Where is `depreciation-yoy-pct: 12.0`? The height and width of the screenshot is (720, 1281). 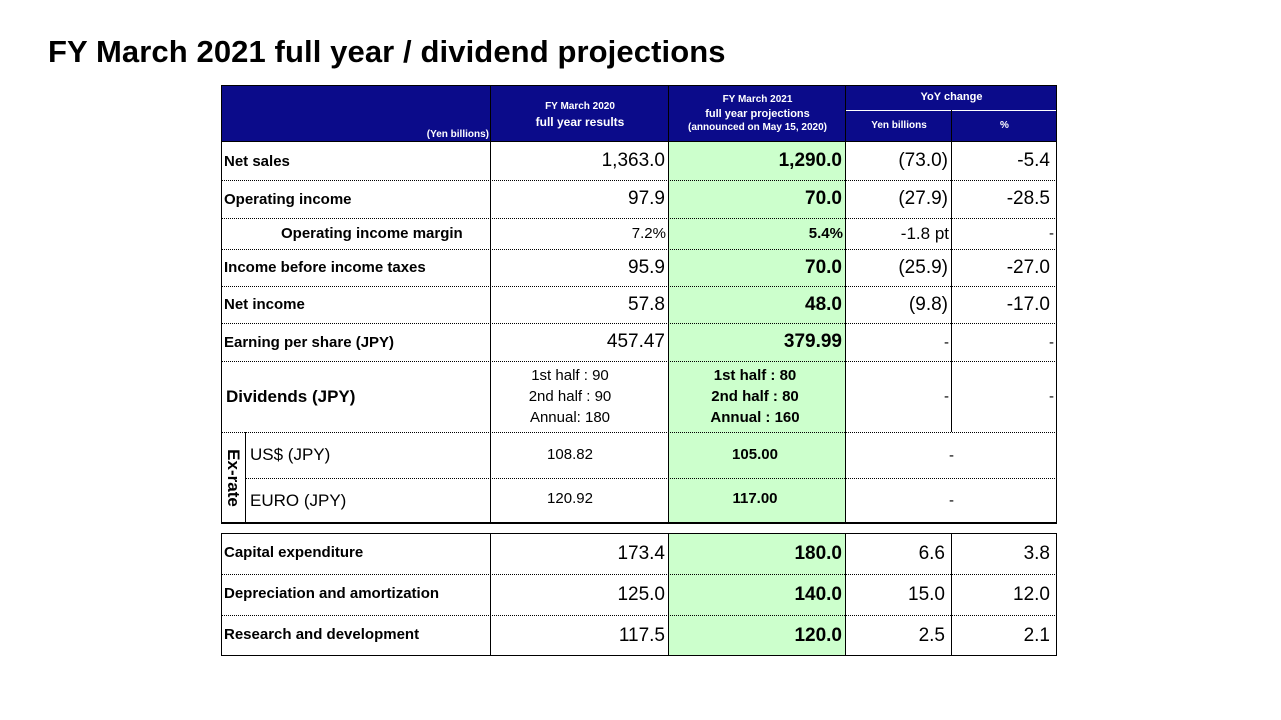 depreciation-yoy-pct: 12.0 is located at coordinates (1031, 594).